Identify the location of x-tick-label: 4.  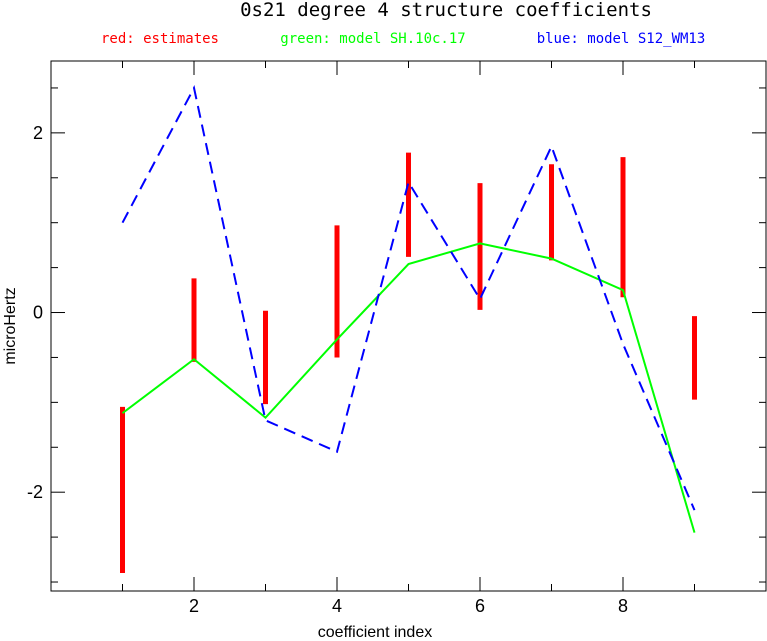
(337, 606).